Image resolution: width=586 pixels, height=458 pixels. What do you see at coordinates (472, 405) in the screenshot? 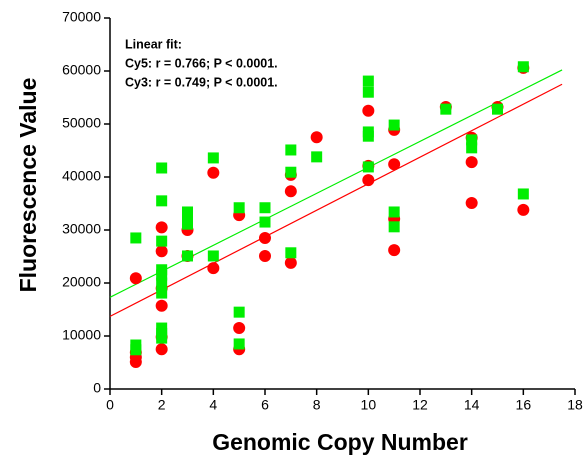
I see `x-tick-label: 14` at bounding box center [472, 405].